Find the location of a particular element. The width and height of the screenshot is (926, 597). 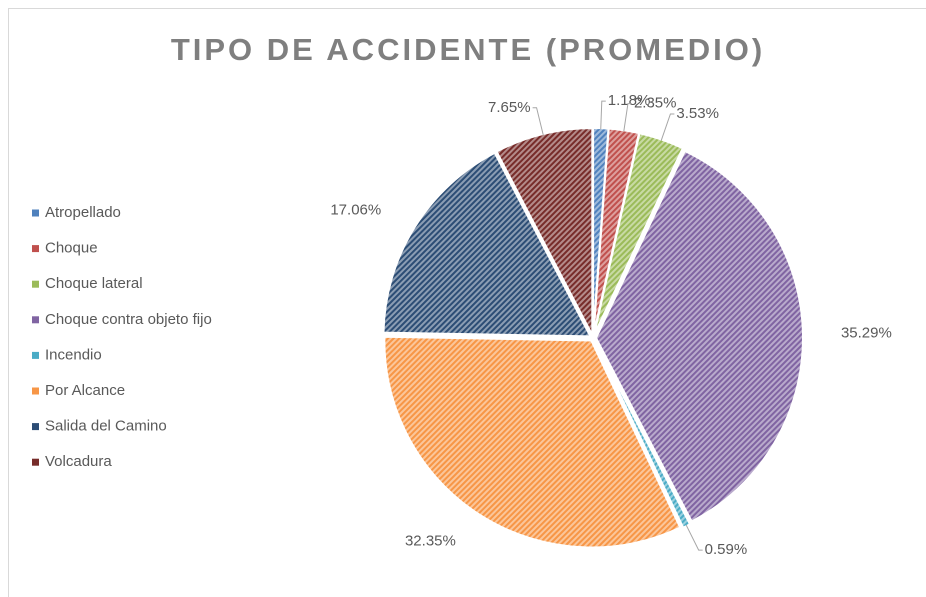

legend-label: Choque is located at coordinates (71, 248).